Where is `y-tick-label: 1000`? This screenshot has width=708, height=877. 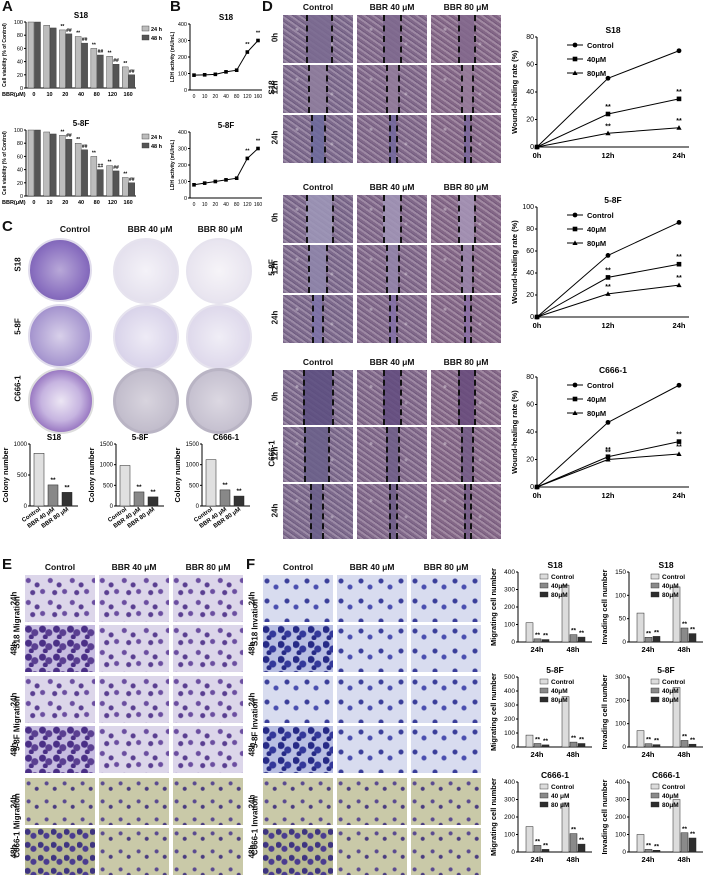
y-tick-label: 1000 is located at coordinates (193, 466).